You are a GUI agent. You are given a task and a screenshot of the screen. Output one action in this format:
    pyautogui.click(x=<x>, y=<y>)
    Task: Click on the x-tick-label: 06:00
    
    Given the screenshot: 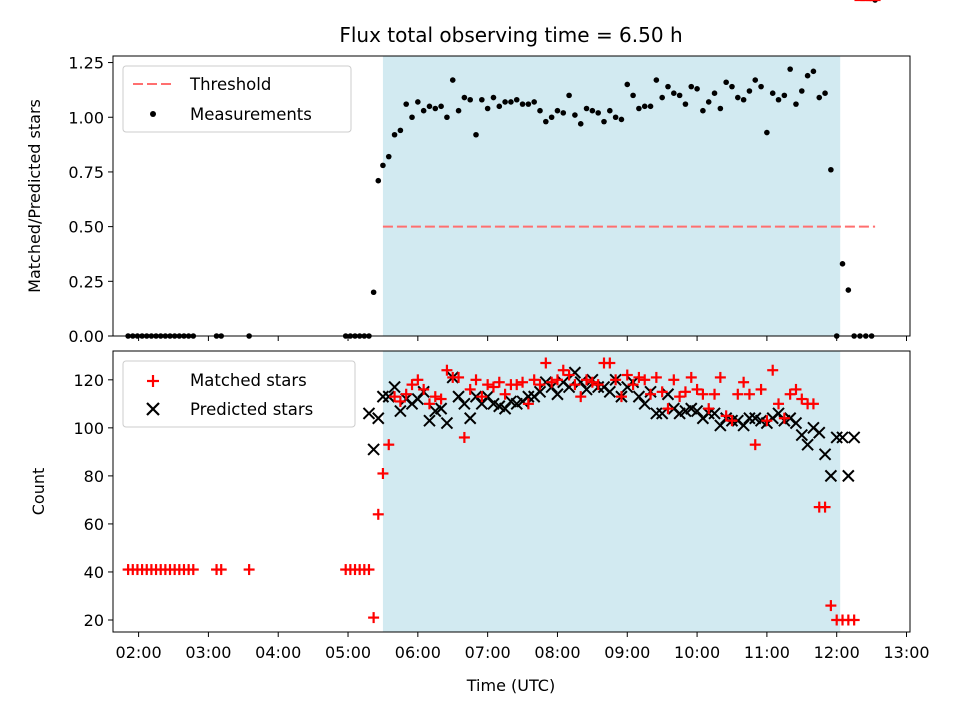 What is the action you would take?
    pyautogui.click(x=418, y=652)
    